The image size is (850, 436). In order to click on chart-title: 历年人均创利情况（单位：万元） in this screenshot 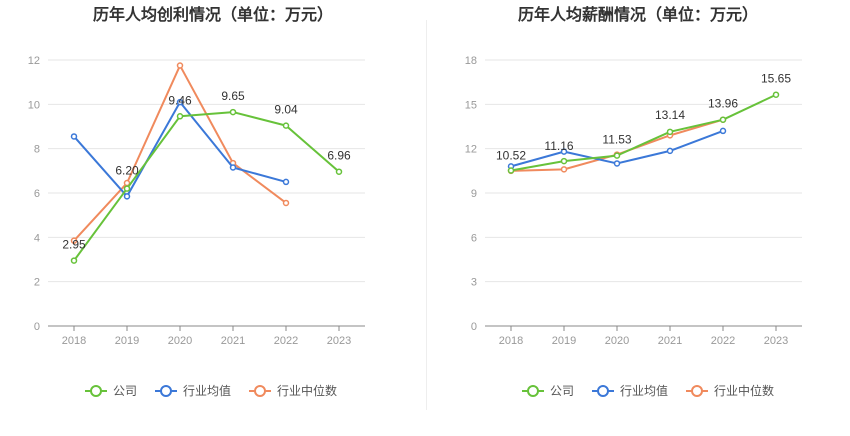, I will do `click(213, 14)`.